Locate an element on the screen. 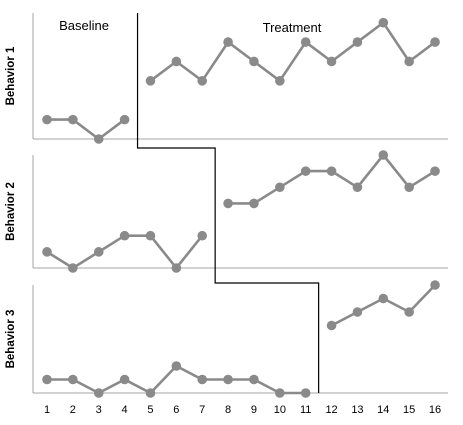 This screenshot has height=425, width=463. x-tick-label: 11 is located at coordinates (305, 410).